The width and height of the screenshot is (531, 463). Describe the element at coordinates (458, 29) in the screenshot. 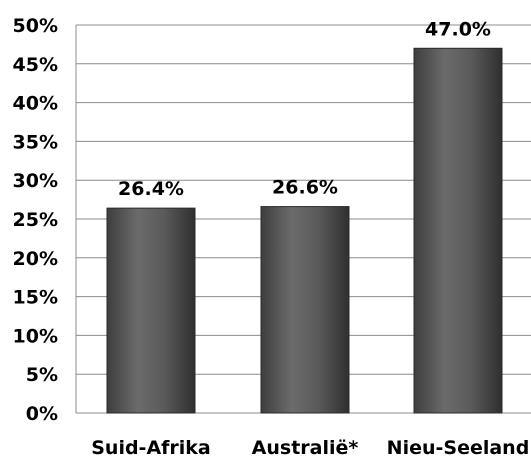

I see `data-label: 47.0%` at that location.